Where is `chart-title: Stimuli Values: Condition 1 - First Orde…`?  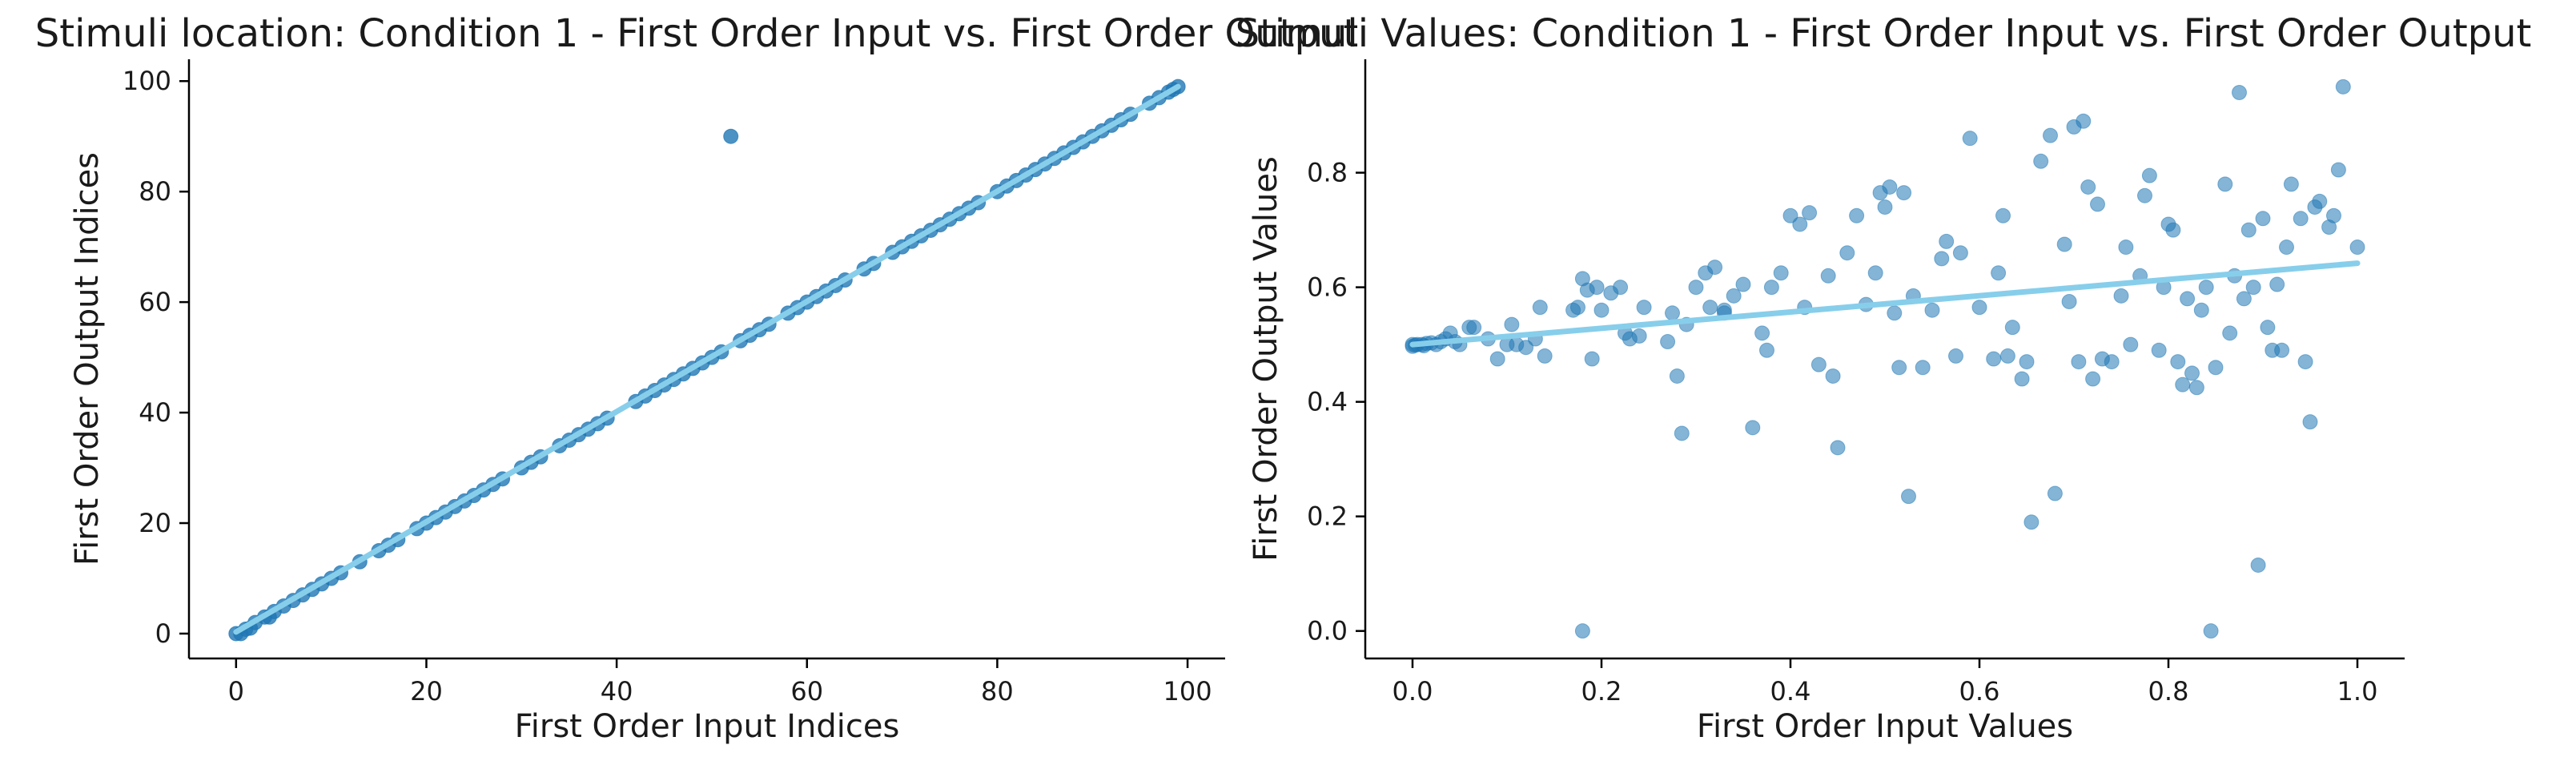
chart-title: Stimuli Values: Condition 1 - First Orde… is located at coordinates (1884, 33).